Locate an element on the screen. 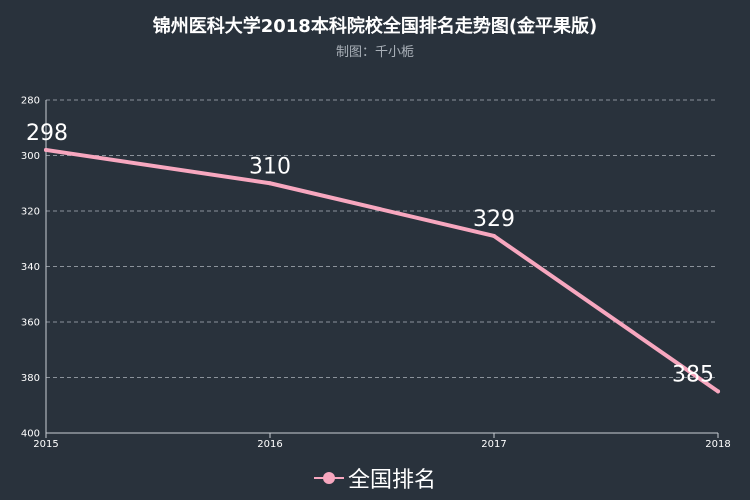 Image resolution: width=750 pixels, height=500 pixels. chart-subtitle: 制图：千小栀 is located at coordinates (374, 52).